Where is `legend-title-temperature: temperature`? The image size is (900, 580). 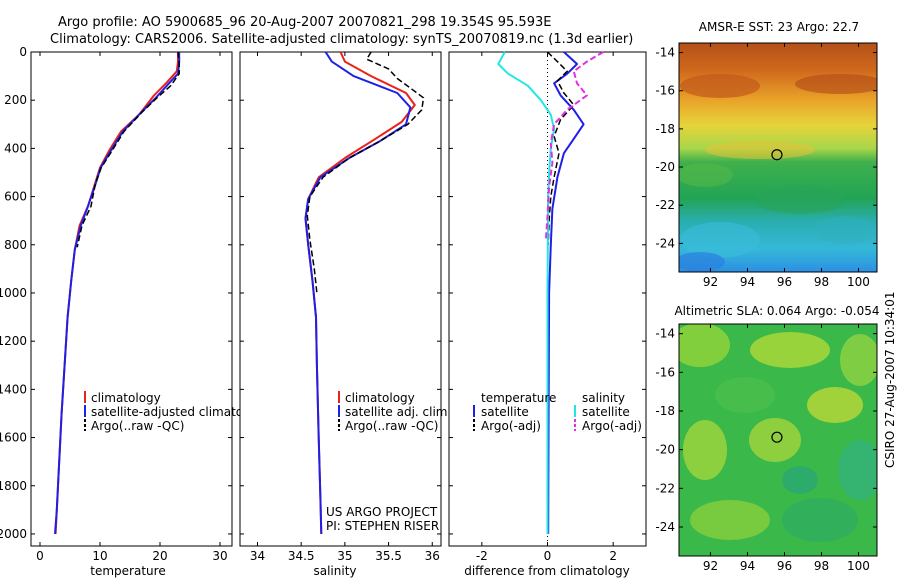
legend-title-temperature: temperature is located at coordinates (518, 398).